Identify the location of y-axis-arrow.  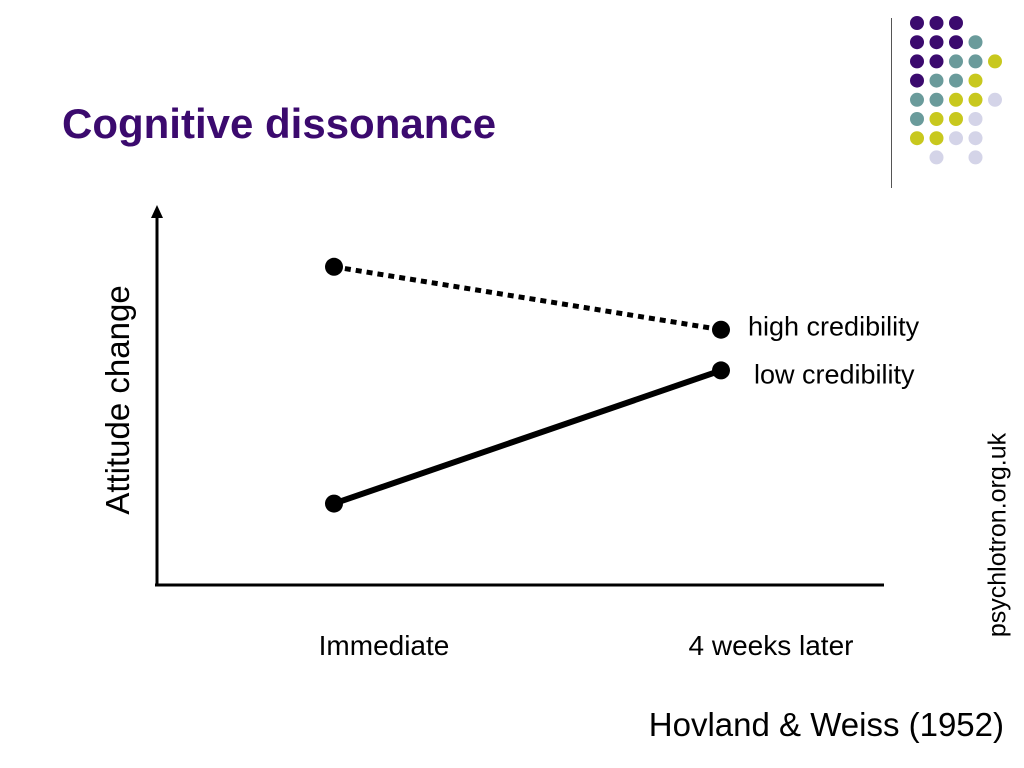
(157, 211).